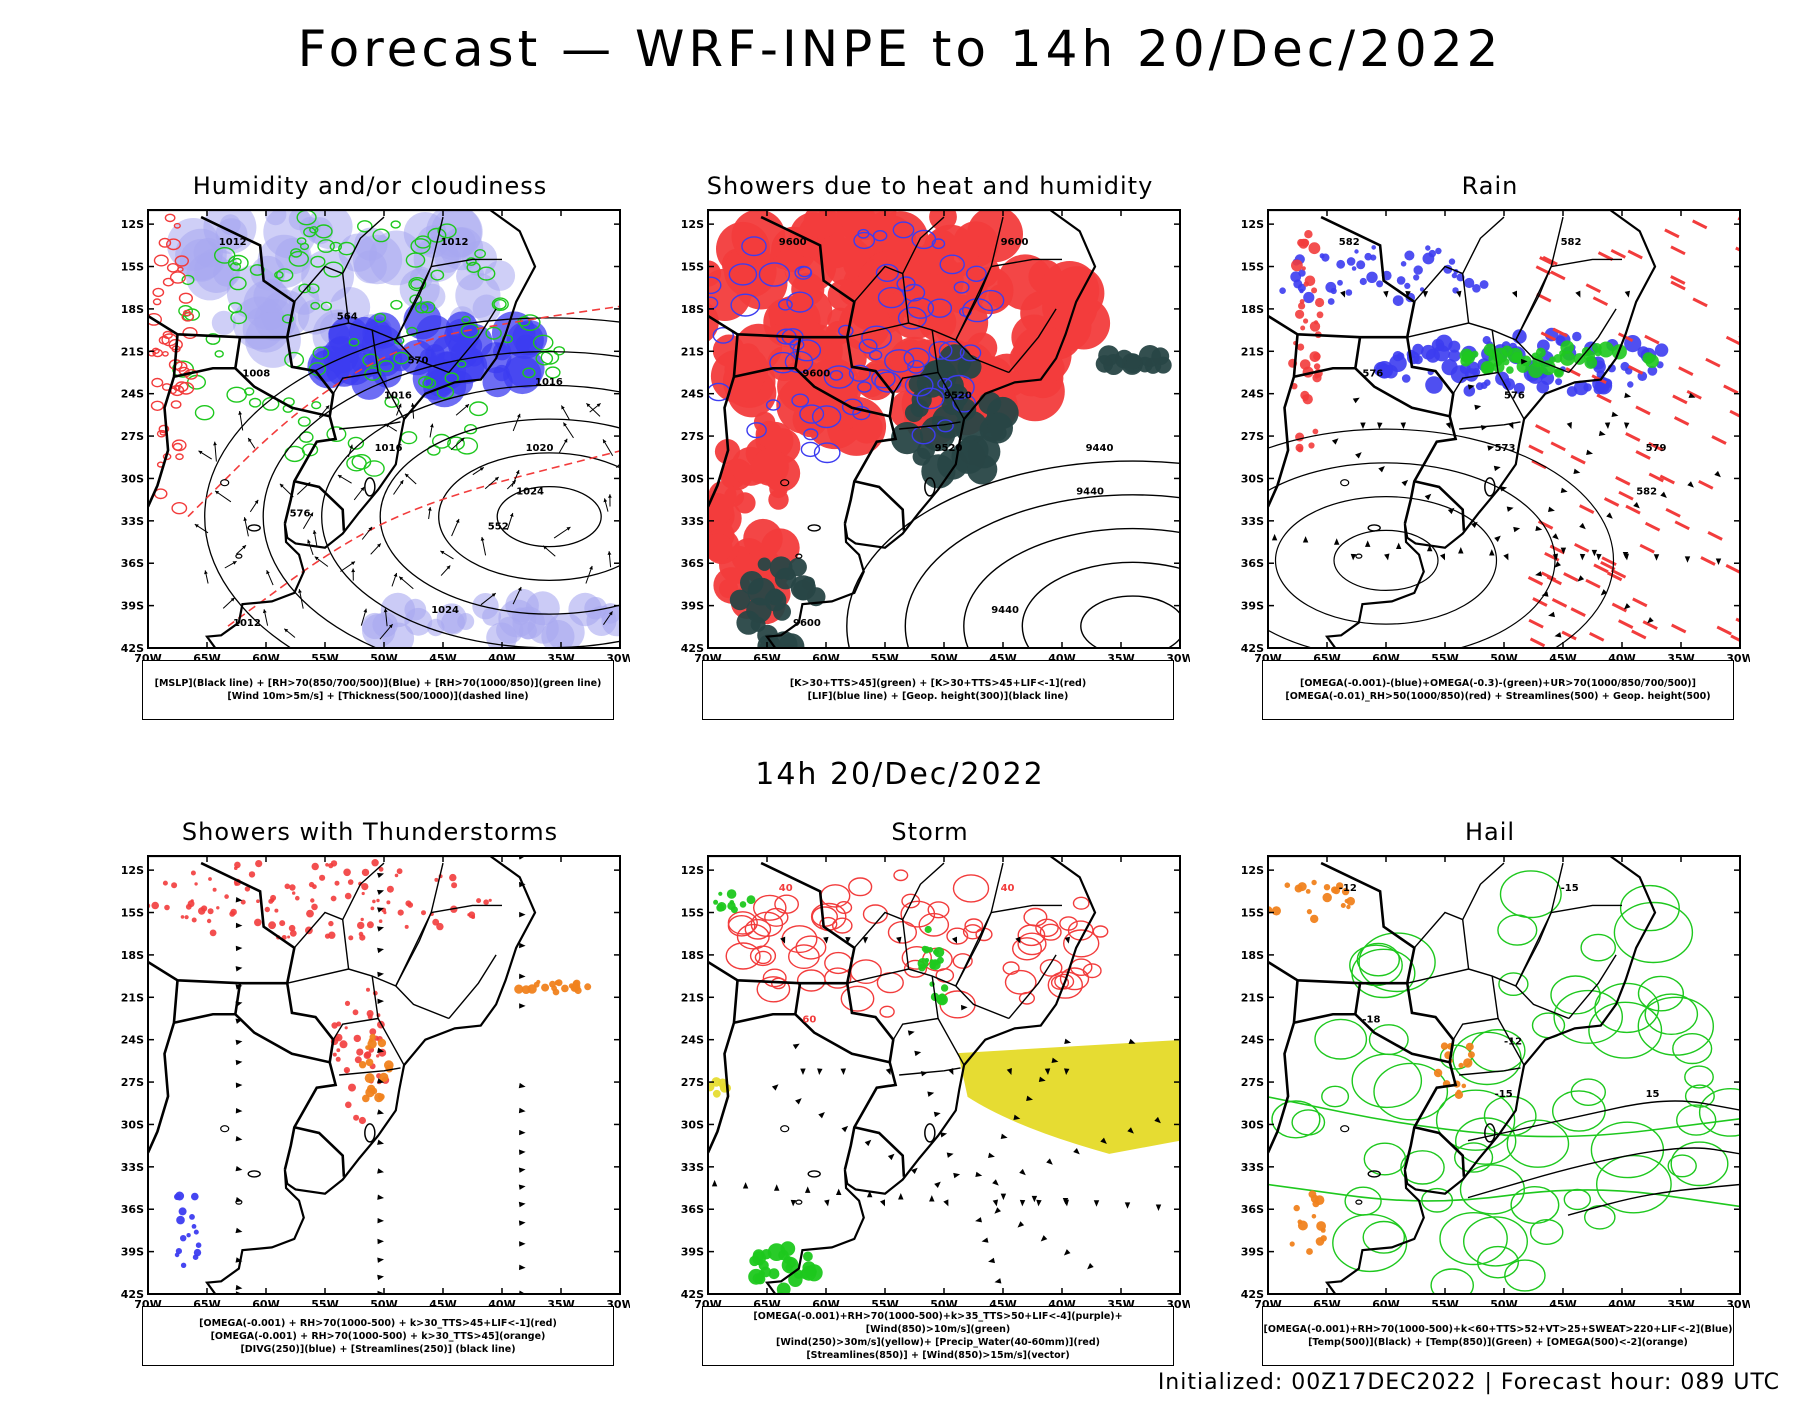 This screenshot has width=1800, height=1418. I want to click on precip-water-red, so click(1027, 949).